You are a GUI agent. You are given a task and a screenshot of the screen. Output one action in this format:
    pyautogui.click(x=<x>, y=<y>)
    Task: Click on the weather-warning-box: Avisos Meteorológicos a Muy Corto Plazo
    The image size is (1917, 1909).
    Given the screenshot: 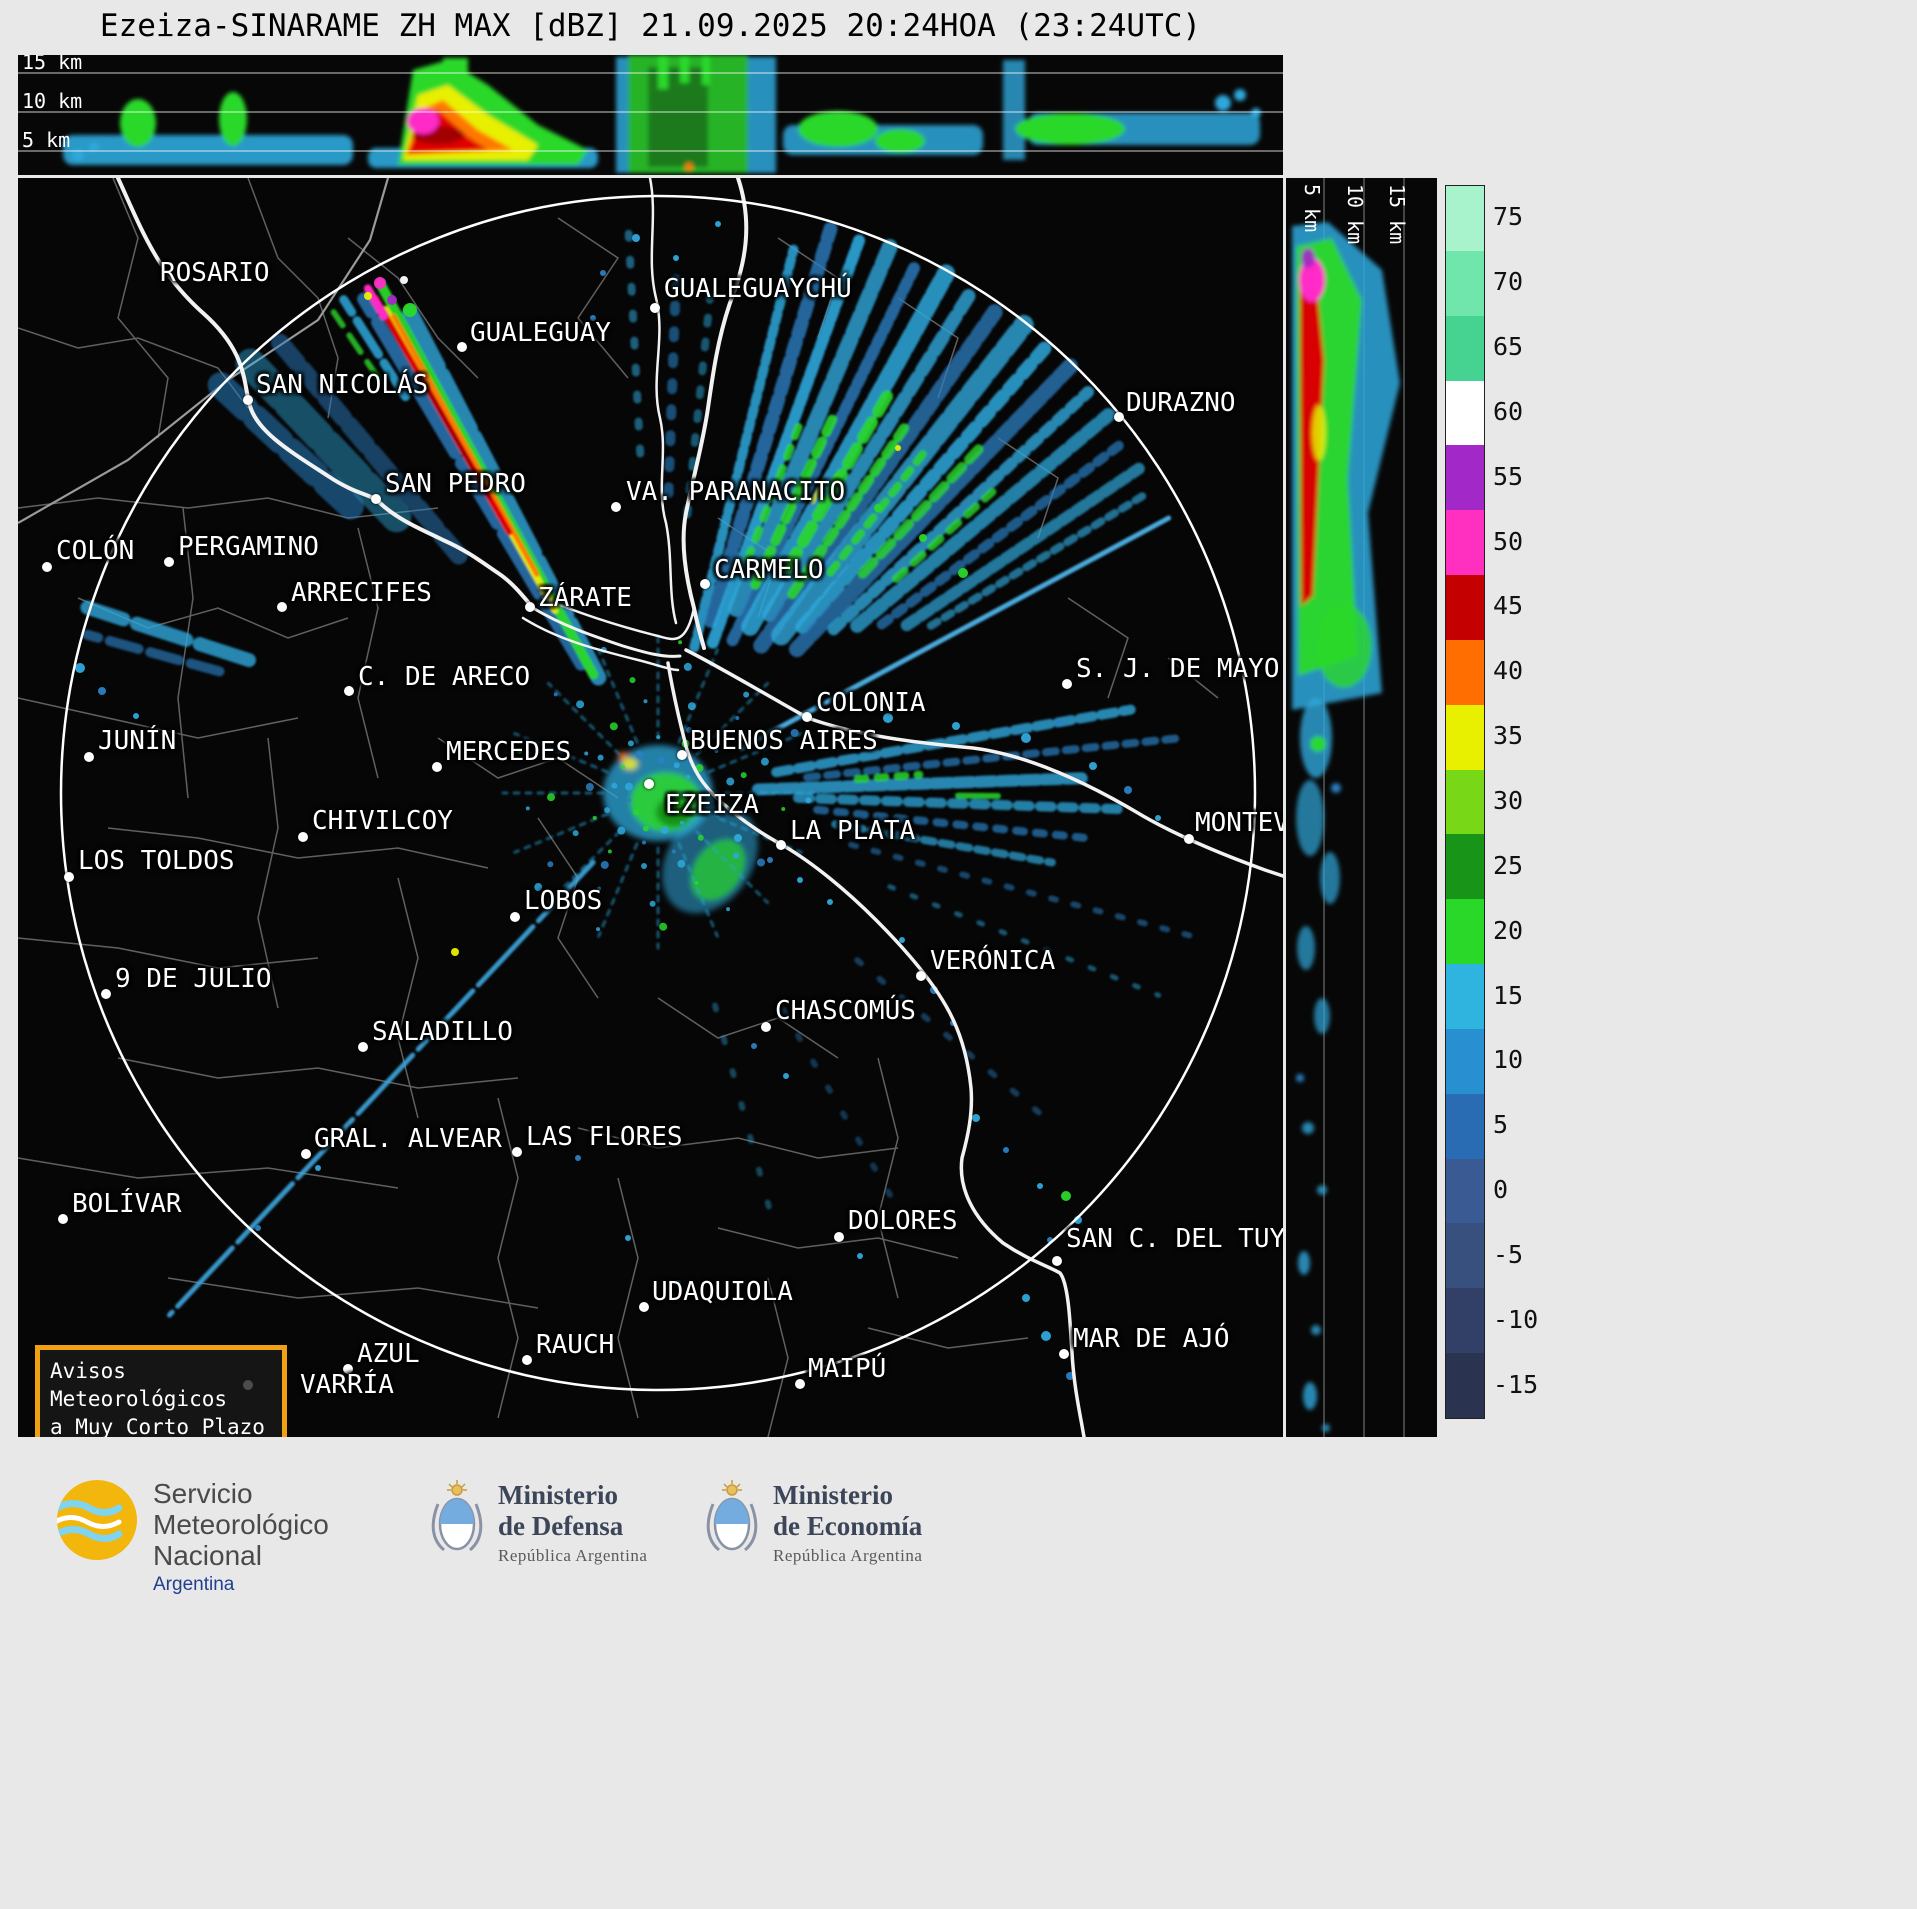 What is the action you would take?
    pyautogui.click(x=161, y=1391)
    